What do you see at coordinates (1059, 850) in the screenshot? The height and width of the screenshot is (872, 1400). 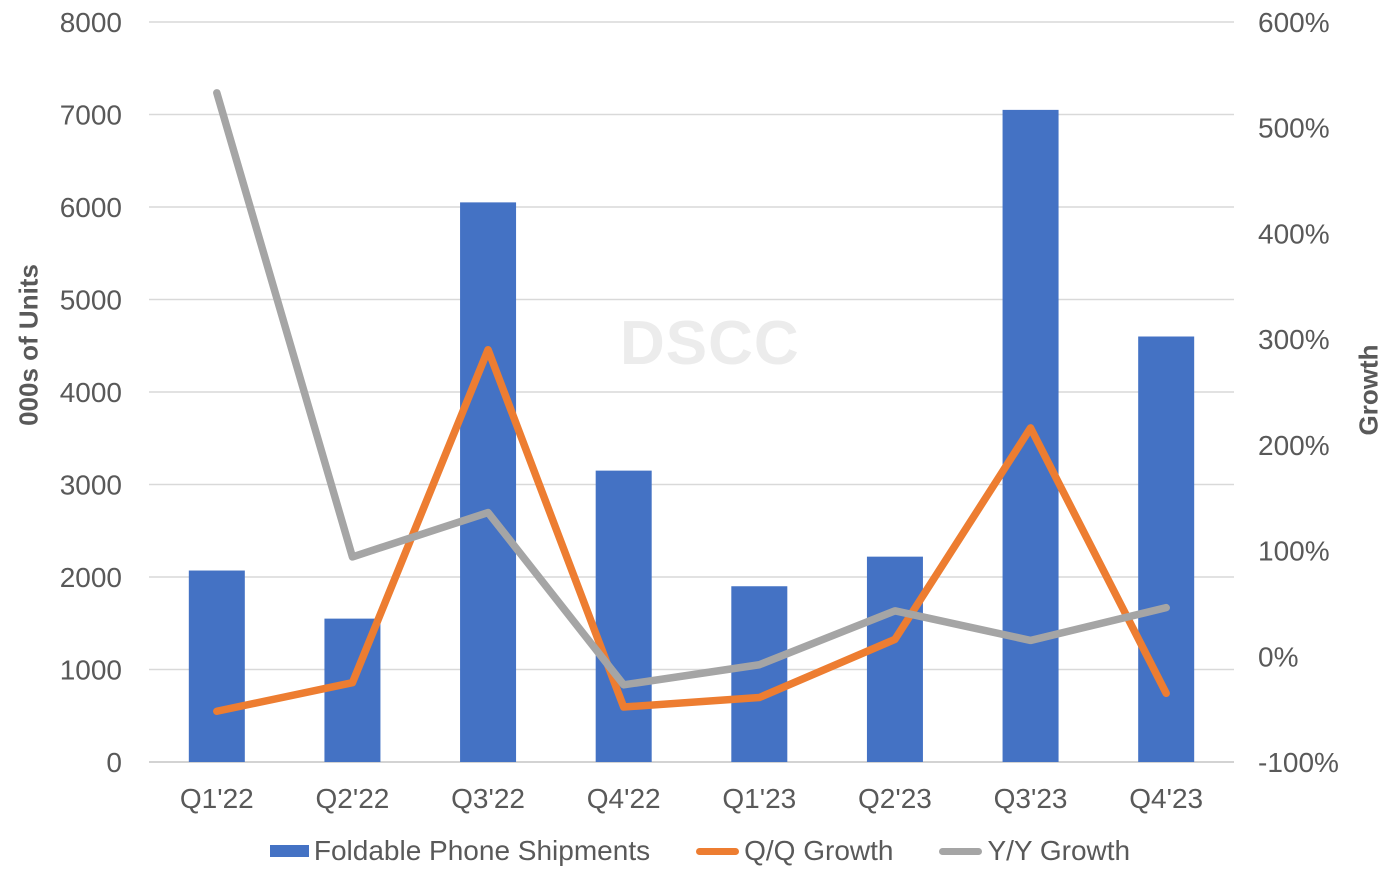 I see `legend-label-yy-growth: Y/Y Growth` at bounding box center [1059, 850].